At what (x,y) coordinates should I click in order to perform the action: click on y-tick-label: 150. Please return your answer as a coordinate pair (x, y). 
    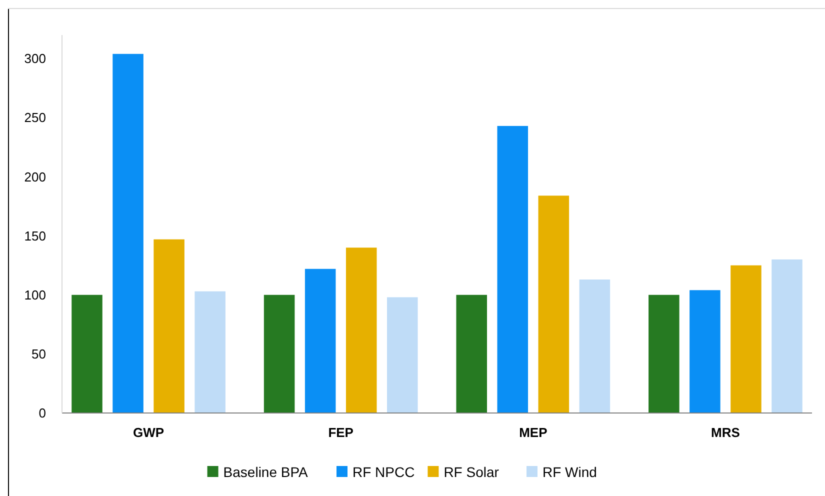
    Looking at the image, I should click on (35, 236).